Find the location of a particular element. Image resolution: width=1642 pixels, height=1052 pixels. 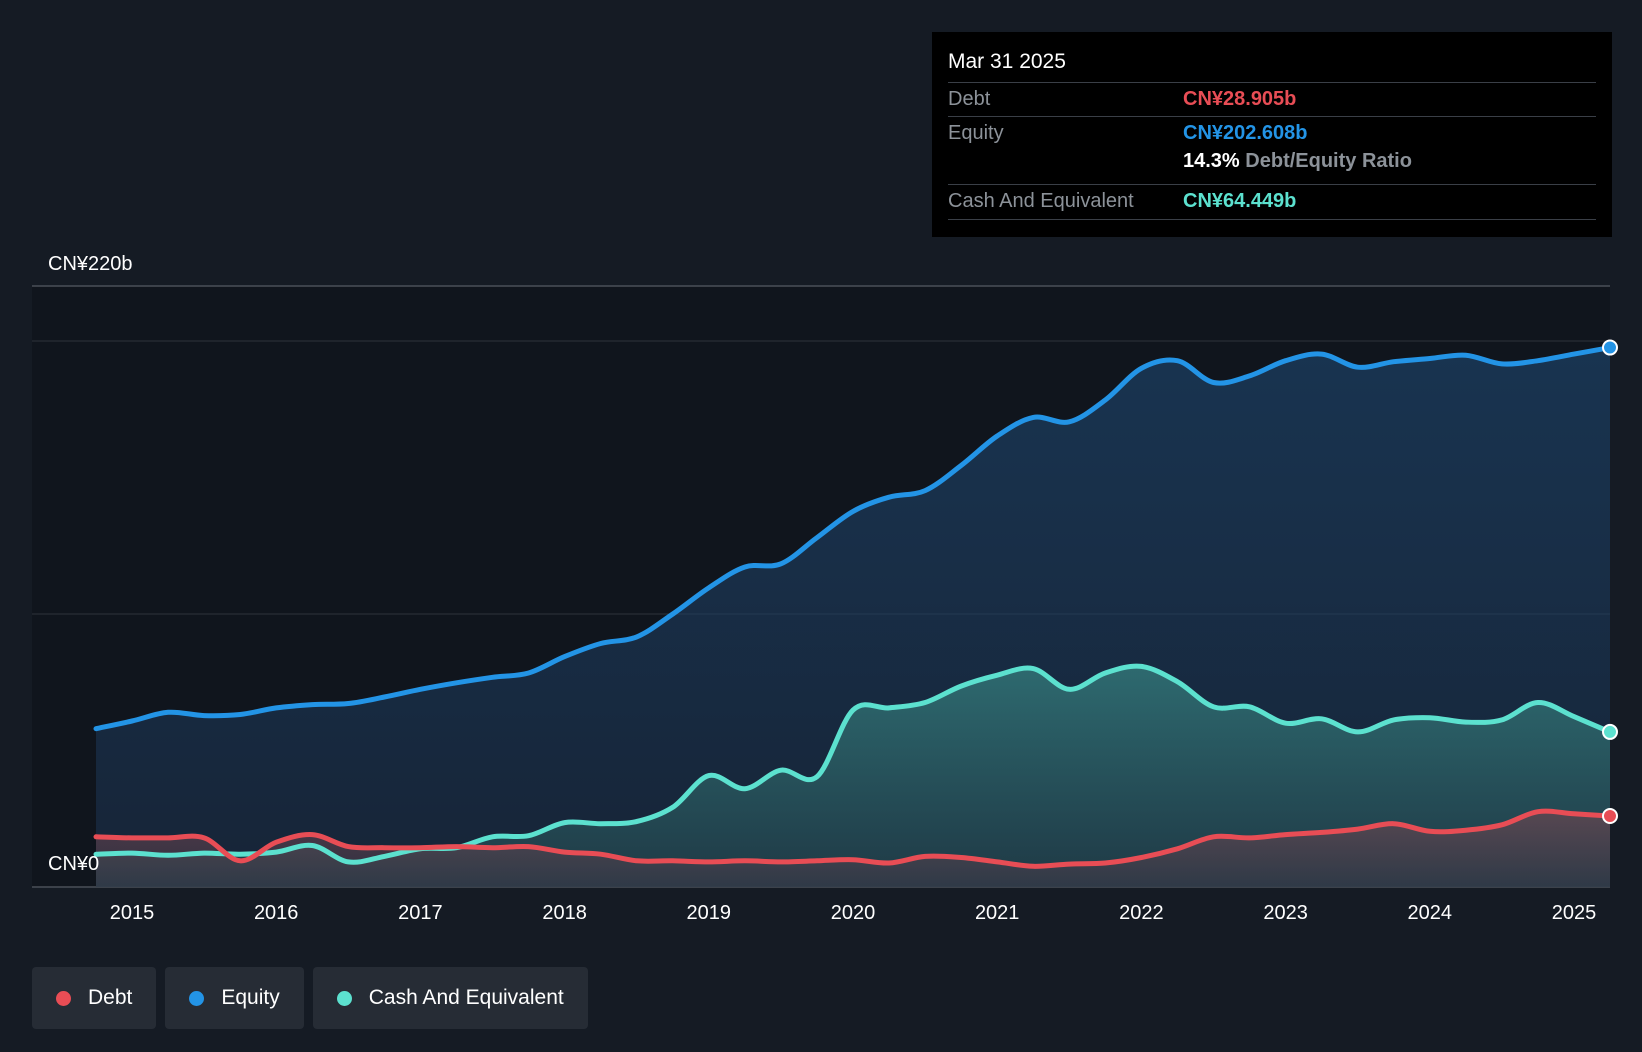

y-tick-zero: CN¥0 is located at coordinates (73, 864).